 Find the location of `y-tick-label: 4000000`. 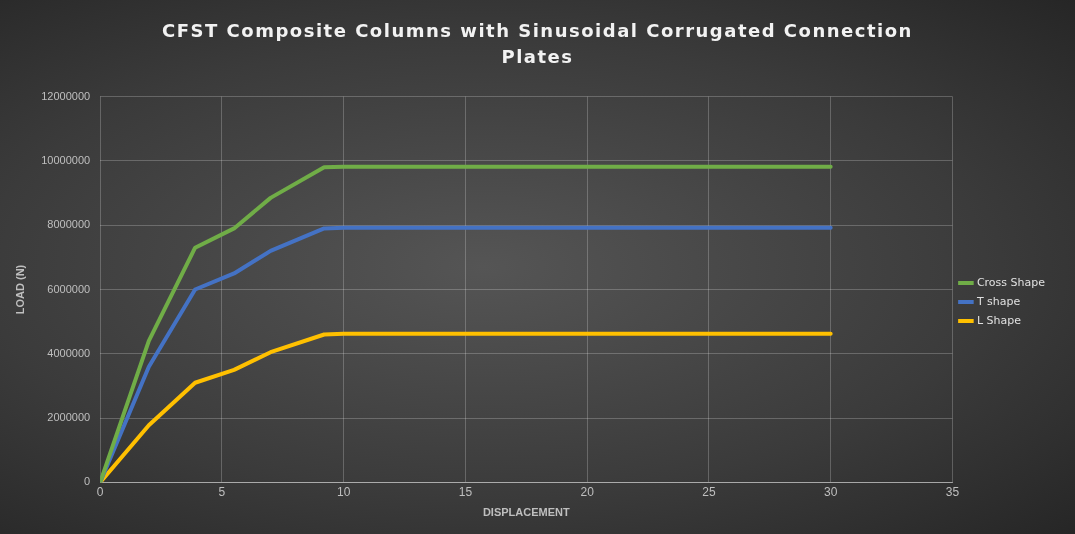

y-tick-label: 4000000 is located at coordinates (69, 352).